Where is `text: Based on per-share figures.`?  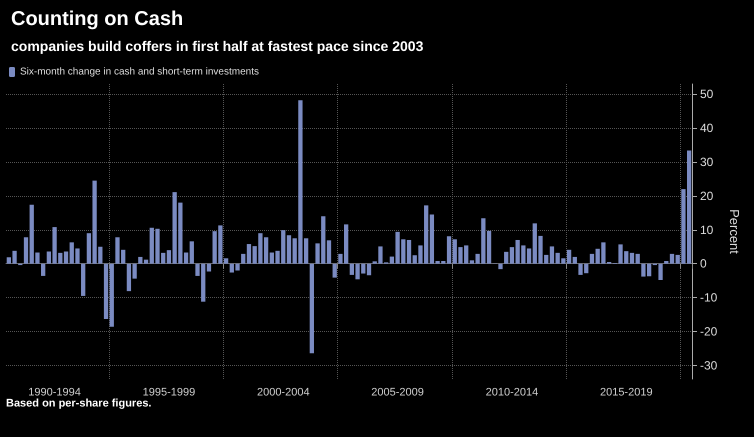
text: Based on per-share figures. is located at coordinates (79, 404).